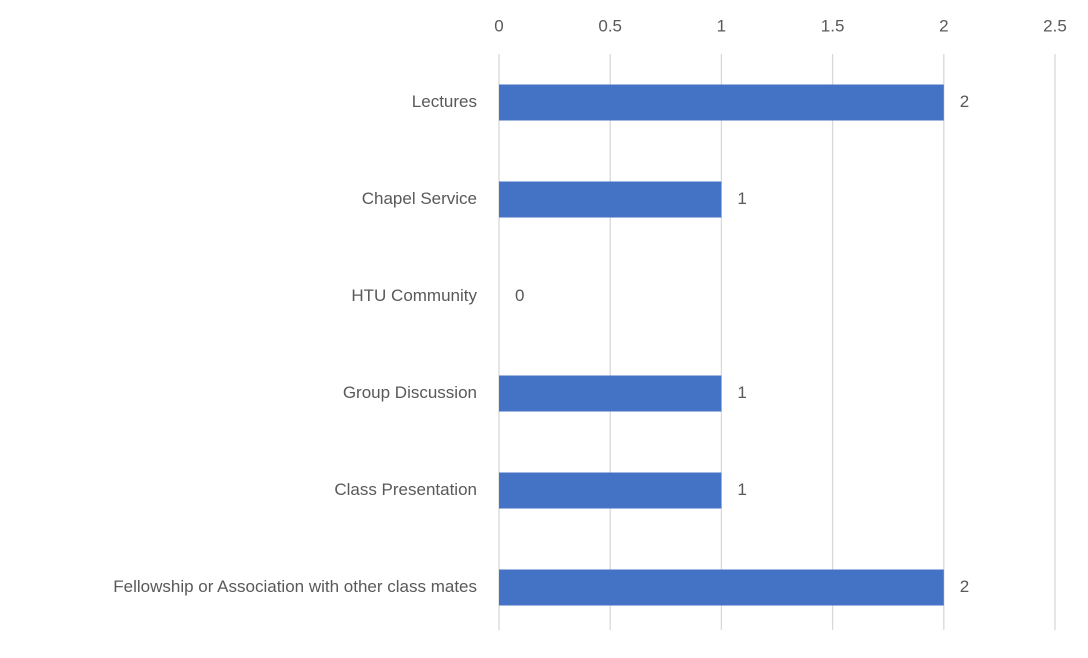 The height and width of the screenshot is (658, 1088). I want to click on x-tick-label: 2.5, so click(1055, 25).